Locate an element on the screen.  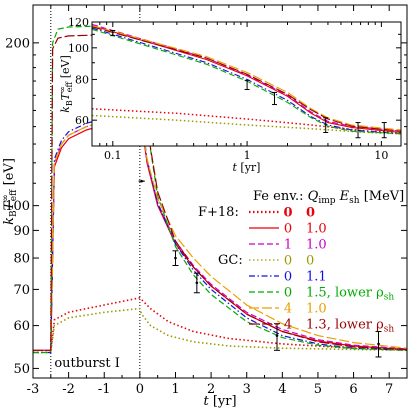
legend-header-env: Fe env.: is located at coordinates (280, 196).